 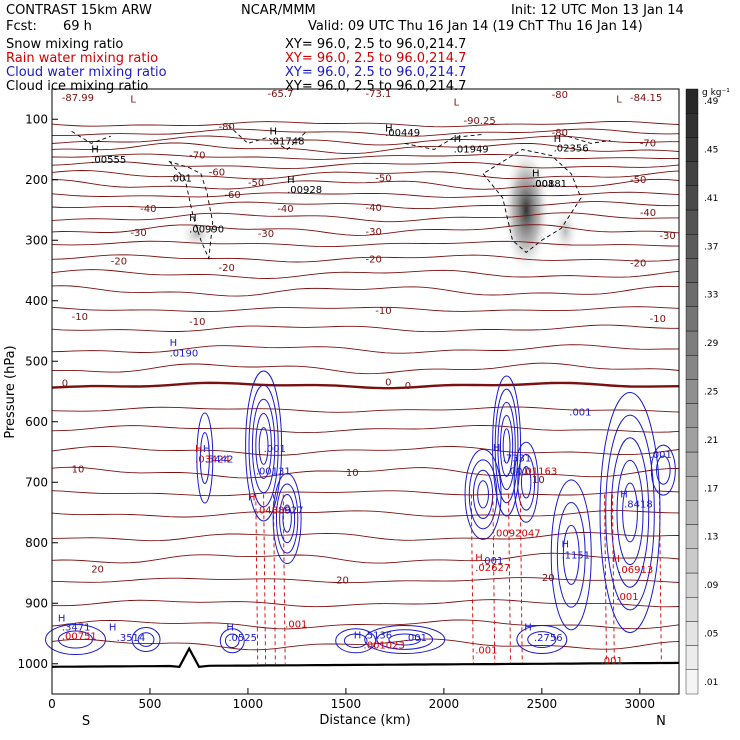 What do you see at coordinates (635, 570) in the screenshot?
I see `extremum-label: .06913` at bounding box center [635, 570].